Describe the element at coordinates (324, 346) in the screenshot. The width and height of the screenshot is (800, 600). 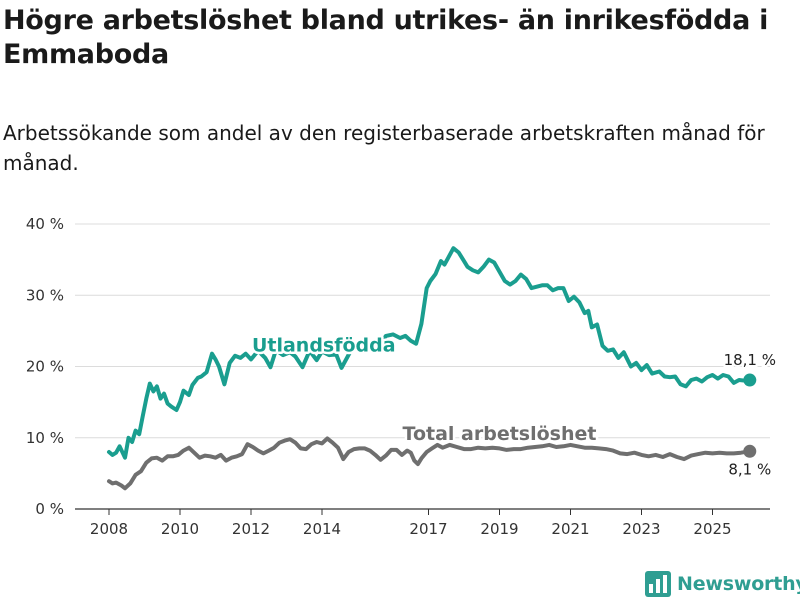
I see `series-label-utlandsfodda: Utlandsfödda` at that location.